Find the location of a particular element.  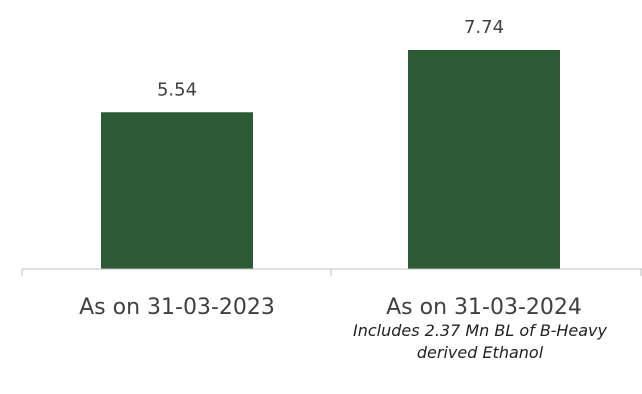

data-label-2: 7.74 is located at coordinates (484, 27).